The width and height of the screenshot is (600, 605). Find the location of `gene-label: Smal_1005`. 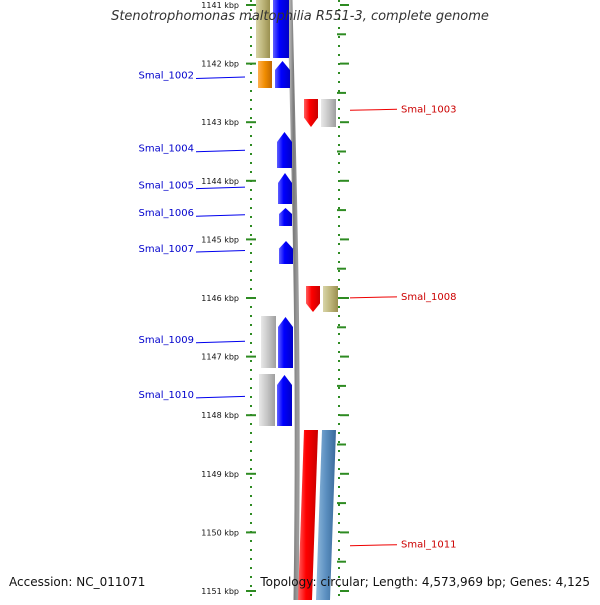

gene-label: Smal_1005 is located at coordinates (166, 186).